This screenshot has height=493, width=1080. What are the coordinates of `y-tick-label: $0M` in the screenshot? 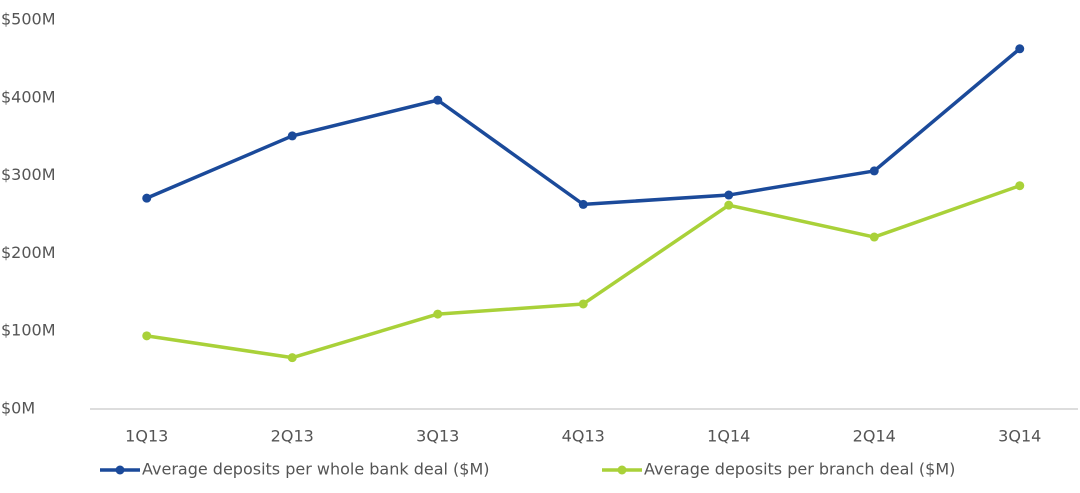 It's located at (18, 408).